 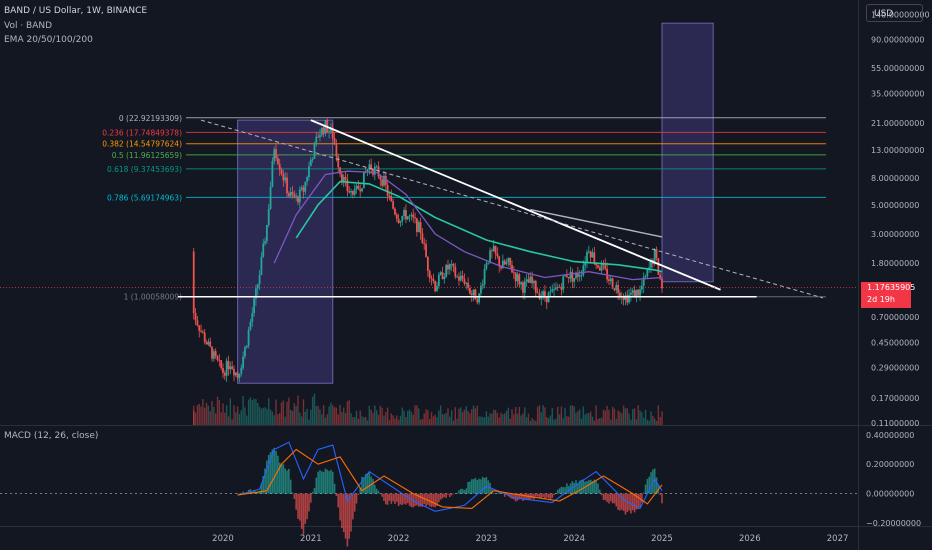 I want to click on fib-level-label: 0.786 (5.69174963), so click(x=144, y=197).